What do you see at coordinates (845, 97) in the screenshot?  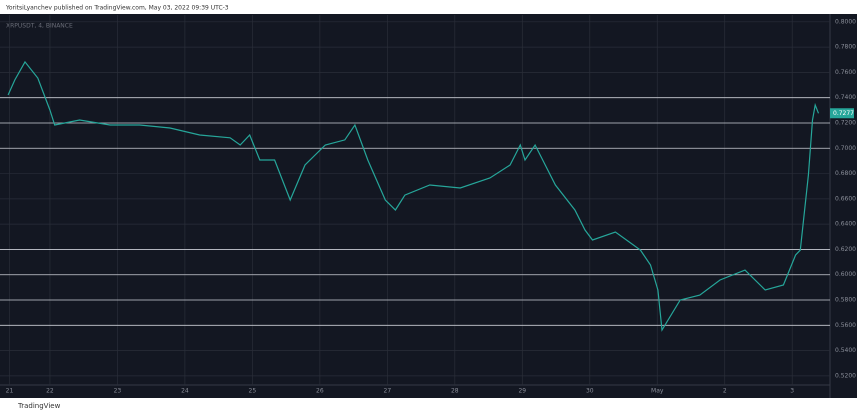 I see `y-tick-label: 0.7400` at bounding box center [845, 97].